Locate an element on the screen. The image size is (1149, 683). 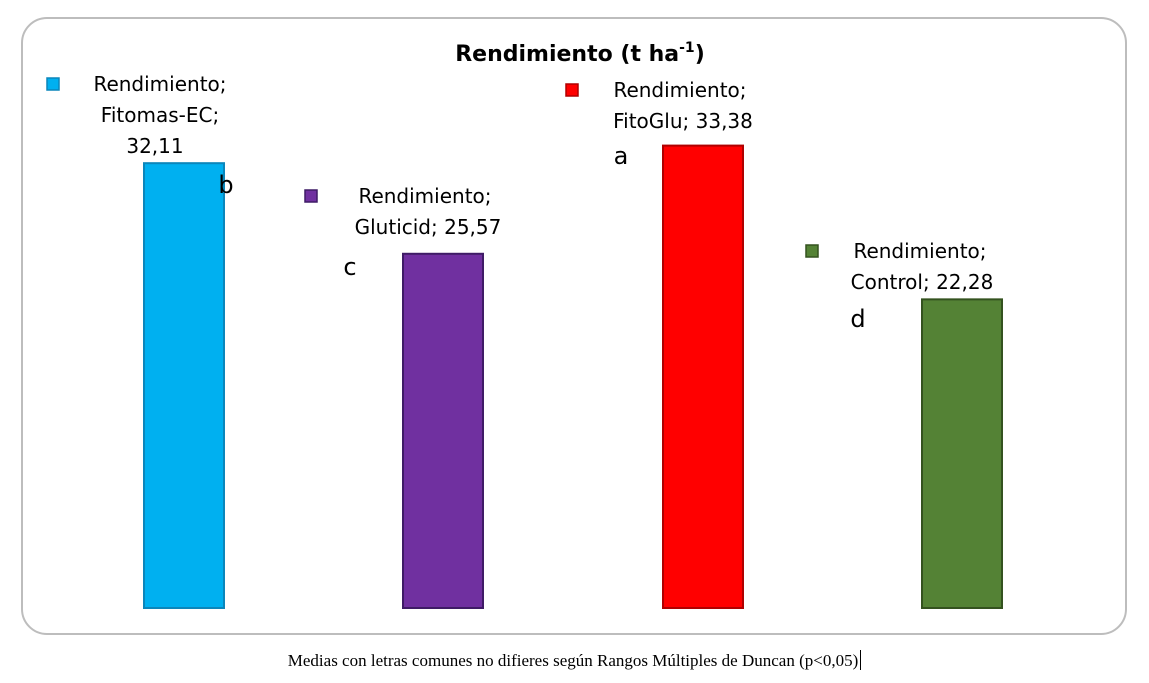
data-label-line: Gluticid; 25,57 is located at coordinates (428, 227).